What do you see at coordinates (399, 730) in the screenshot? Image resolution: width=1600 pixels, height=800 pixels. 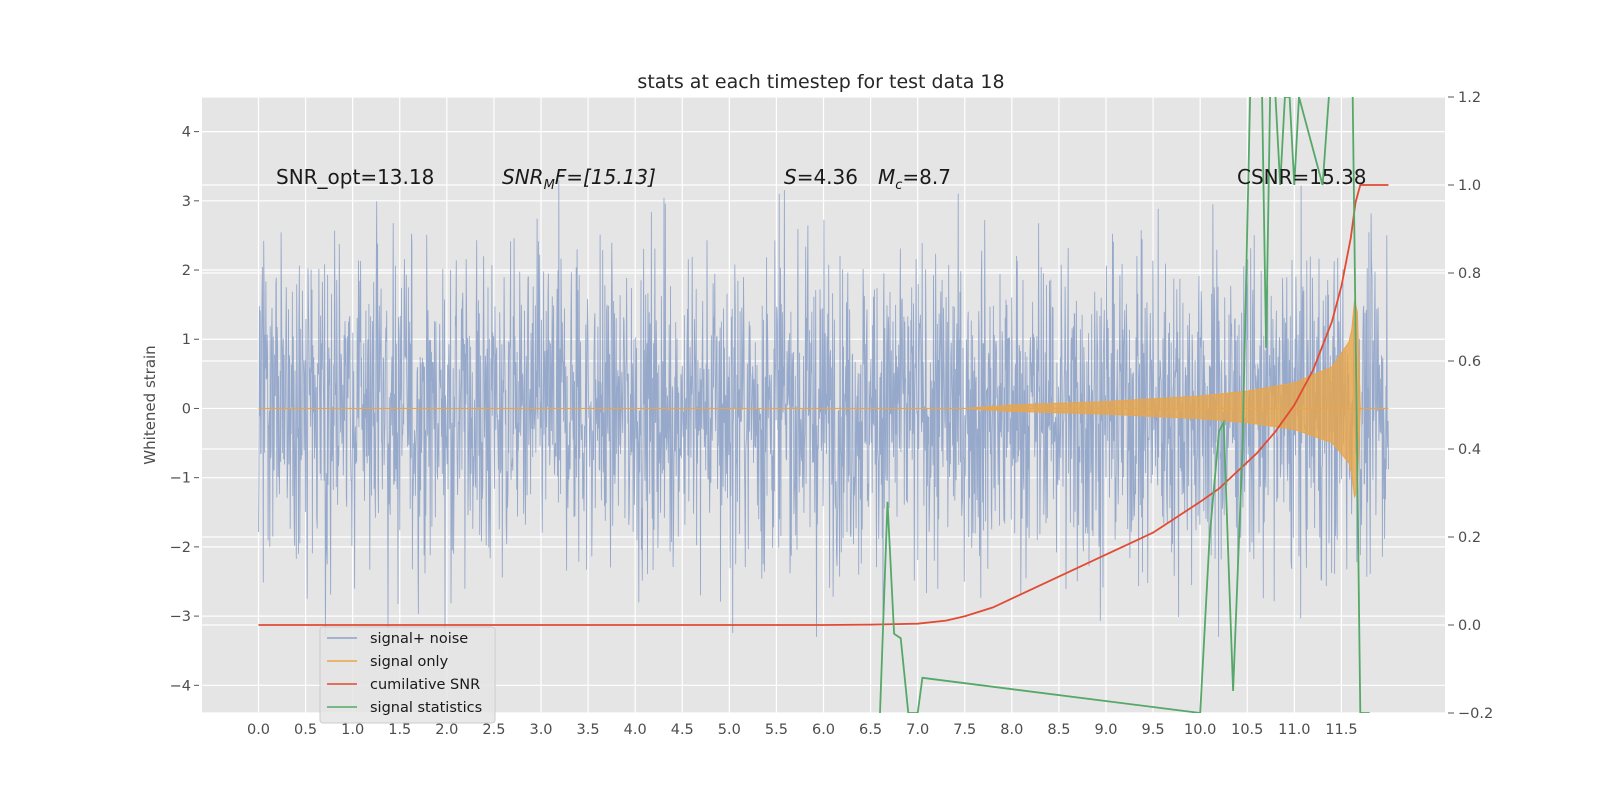 I see `x-tick-label: 1.5` at bounding box center [399, 730].